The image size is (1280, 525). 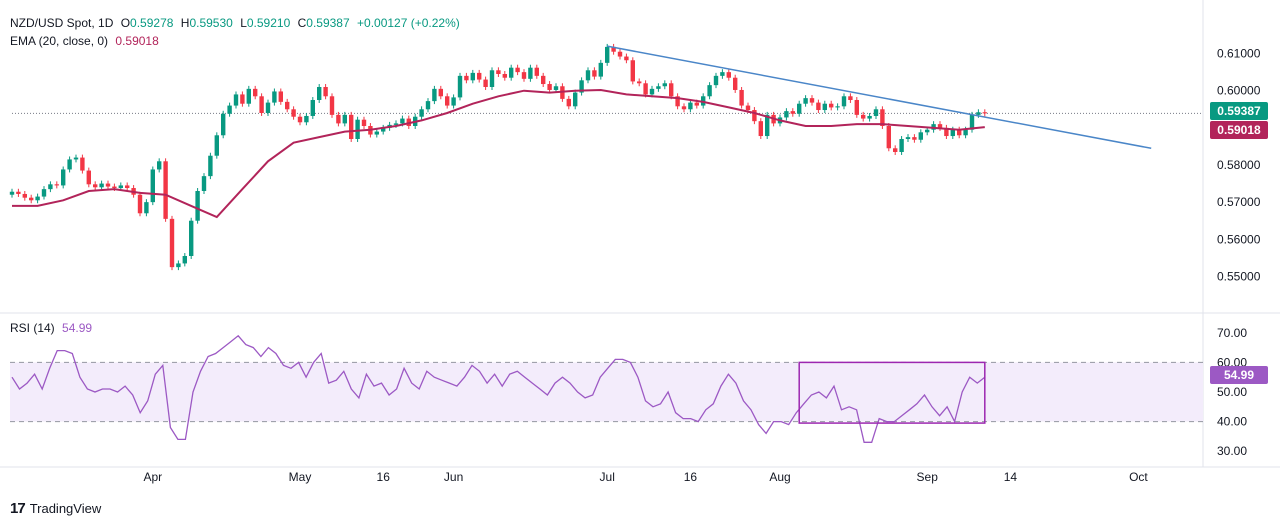 What do you see at coordinates (1239, 276) in the screenshot?
I see `price-tick-label: 0.55000` at bounding box center [1239, 276].